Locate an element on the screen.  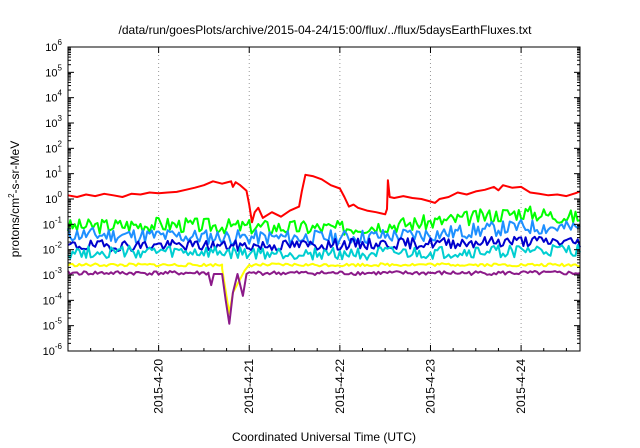
y-tick-label: 10⁶ is located at coordinates (53, 46).